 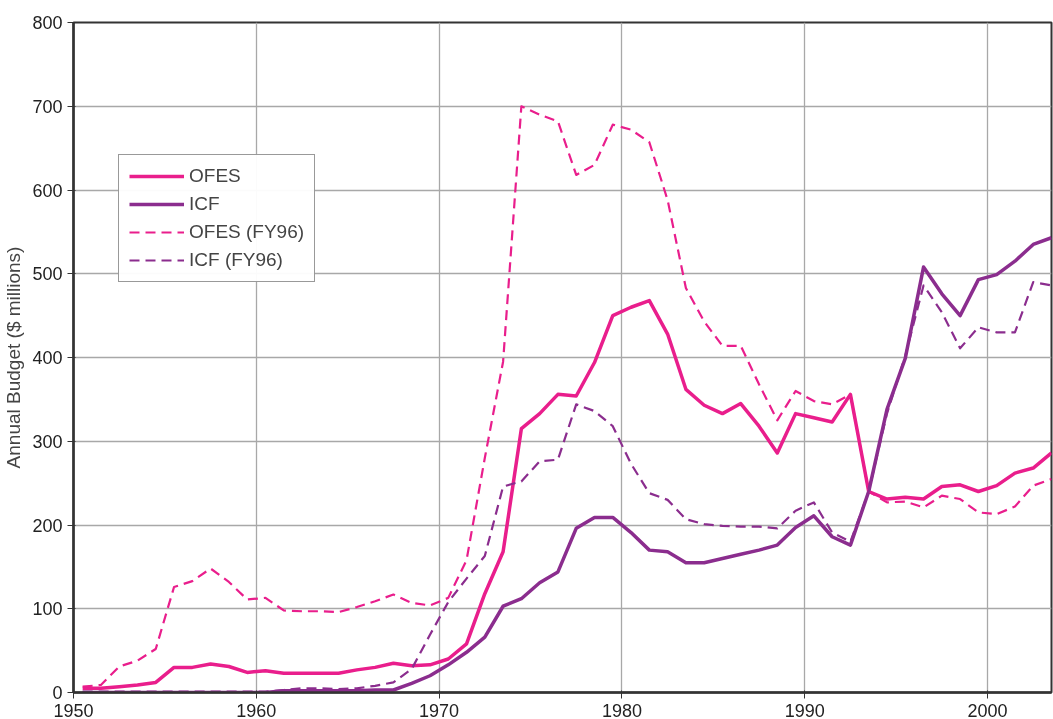 I want to click on y-tick-label: 500, so click(x=47, y=274).